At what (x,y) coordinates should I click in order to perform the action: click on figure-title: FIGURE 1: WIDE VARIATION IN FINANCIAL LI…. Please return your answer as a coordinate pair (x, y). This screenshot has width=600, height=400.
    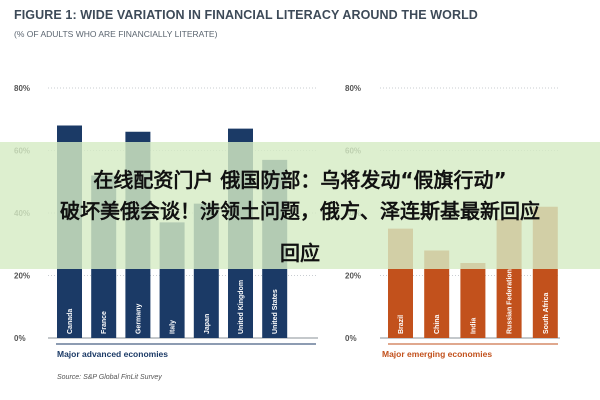
    Looking at the image, I should click on (246, 15).